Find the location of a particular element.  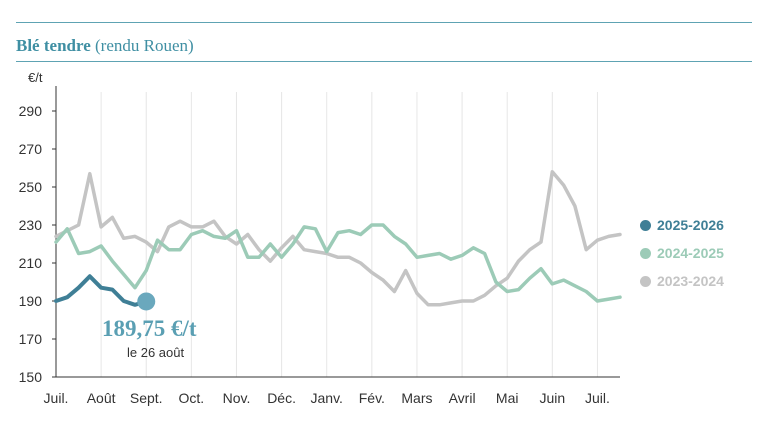

series-line-2024-2025 is located at coordinates (338, 263).